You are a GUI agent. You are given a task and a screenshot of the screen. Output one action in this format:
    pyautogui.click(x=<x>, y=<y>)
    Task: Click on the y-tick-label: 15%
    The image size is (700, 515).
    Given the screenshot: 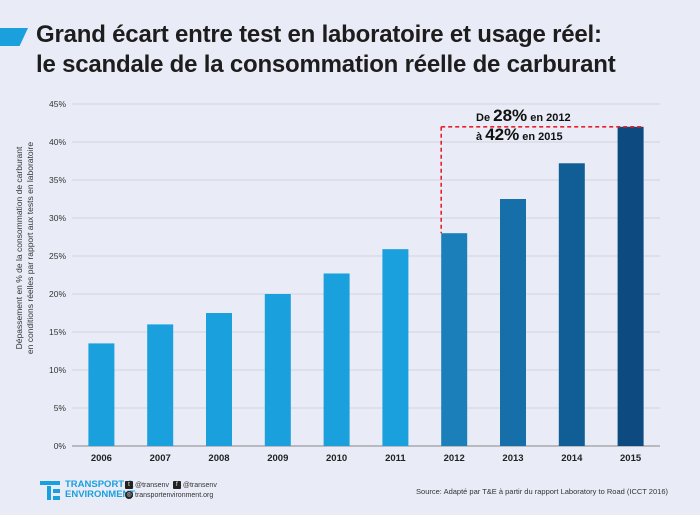 What is the action you would take?
    pyautogui.click(x=57, y=332)
    